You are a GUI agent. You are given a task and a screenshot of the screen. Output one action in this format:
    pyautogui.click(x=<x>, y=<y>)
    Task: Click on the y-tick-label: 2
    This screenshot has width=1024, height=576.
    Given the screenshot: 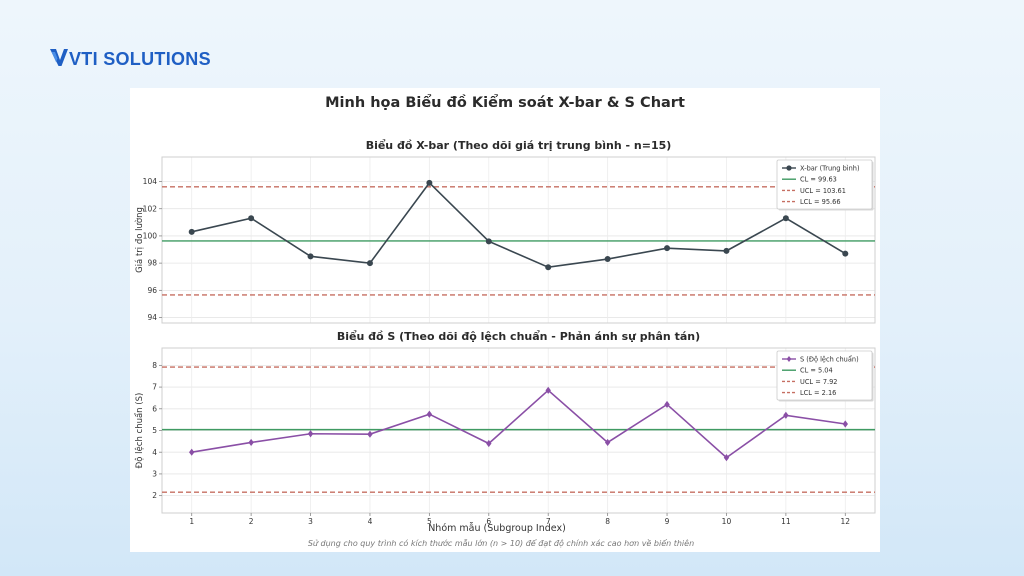 What is the action you would take?
    pyautogui.click(x=154, y=495)
    